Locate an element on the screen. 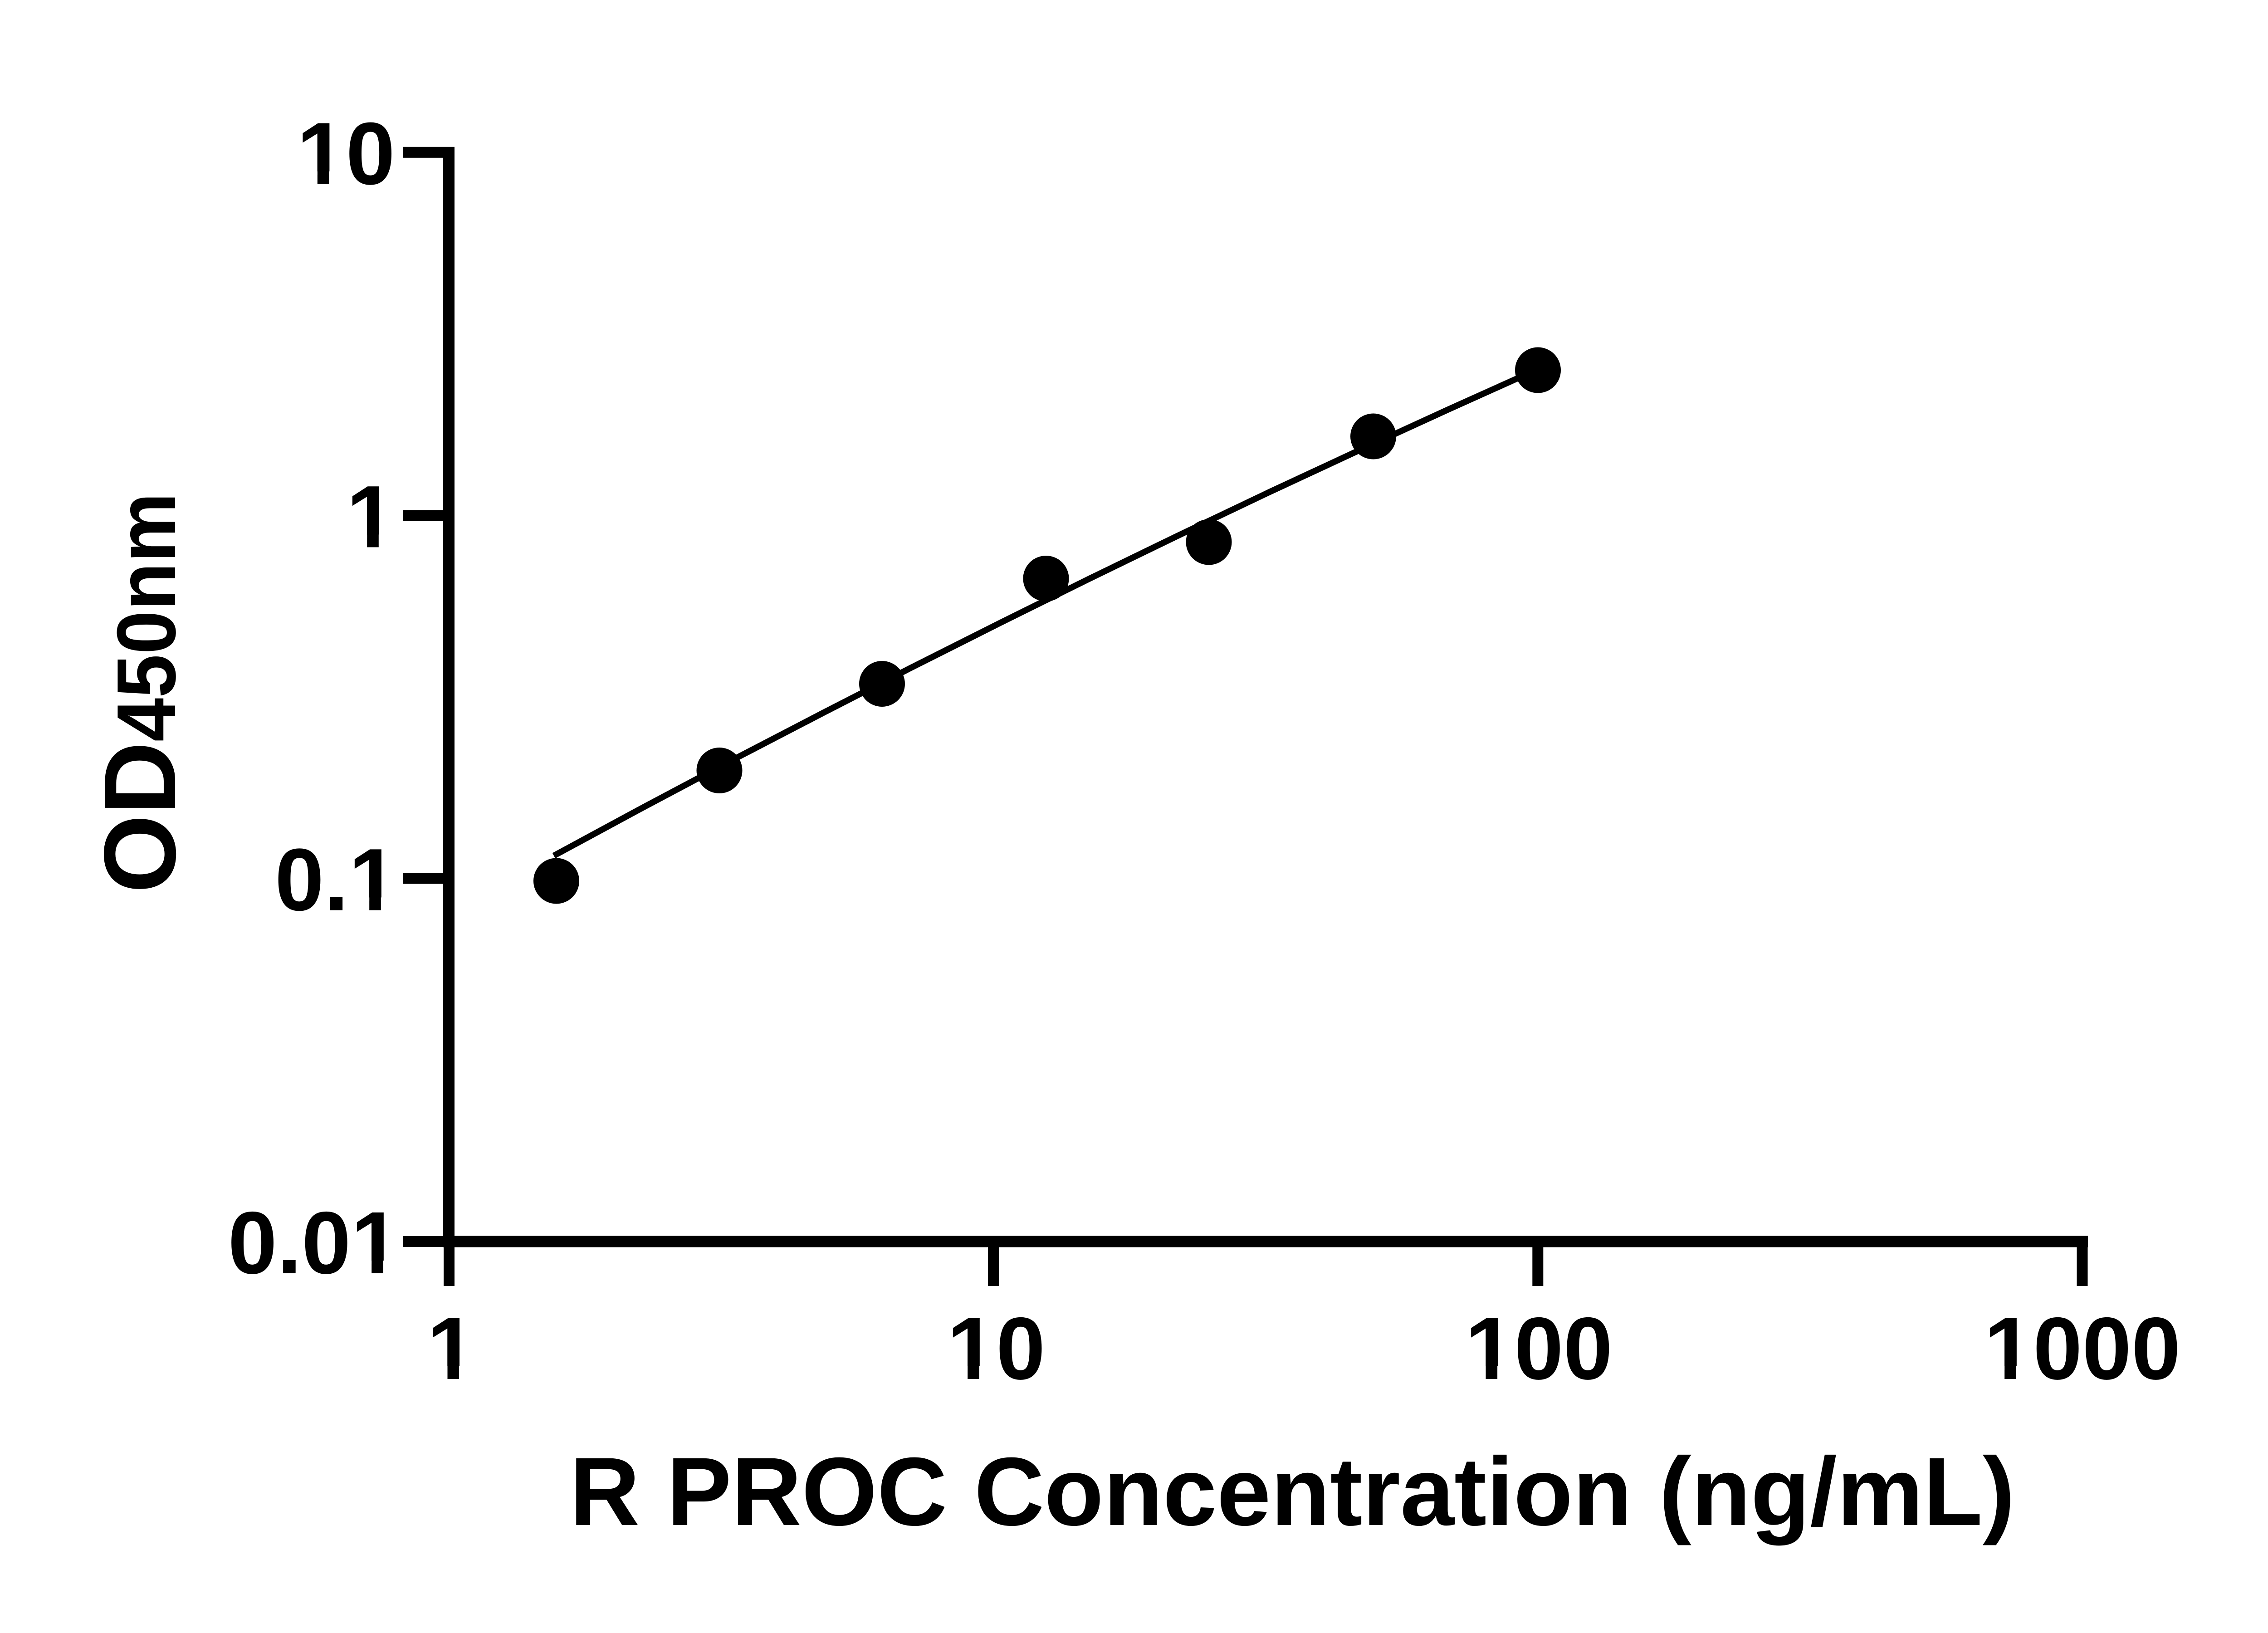  svg-text: 100 is located at coordinates (1539, 1348).